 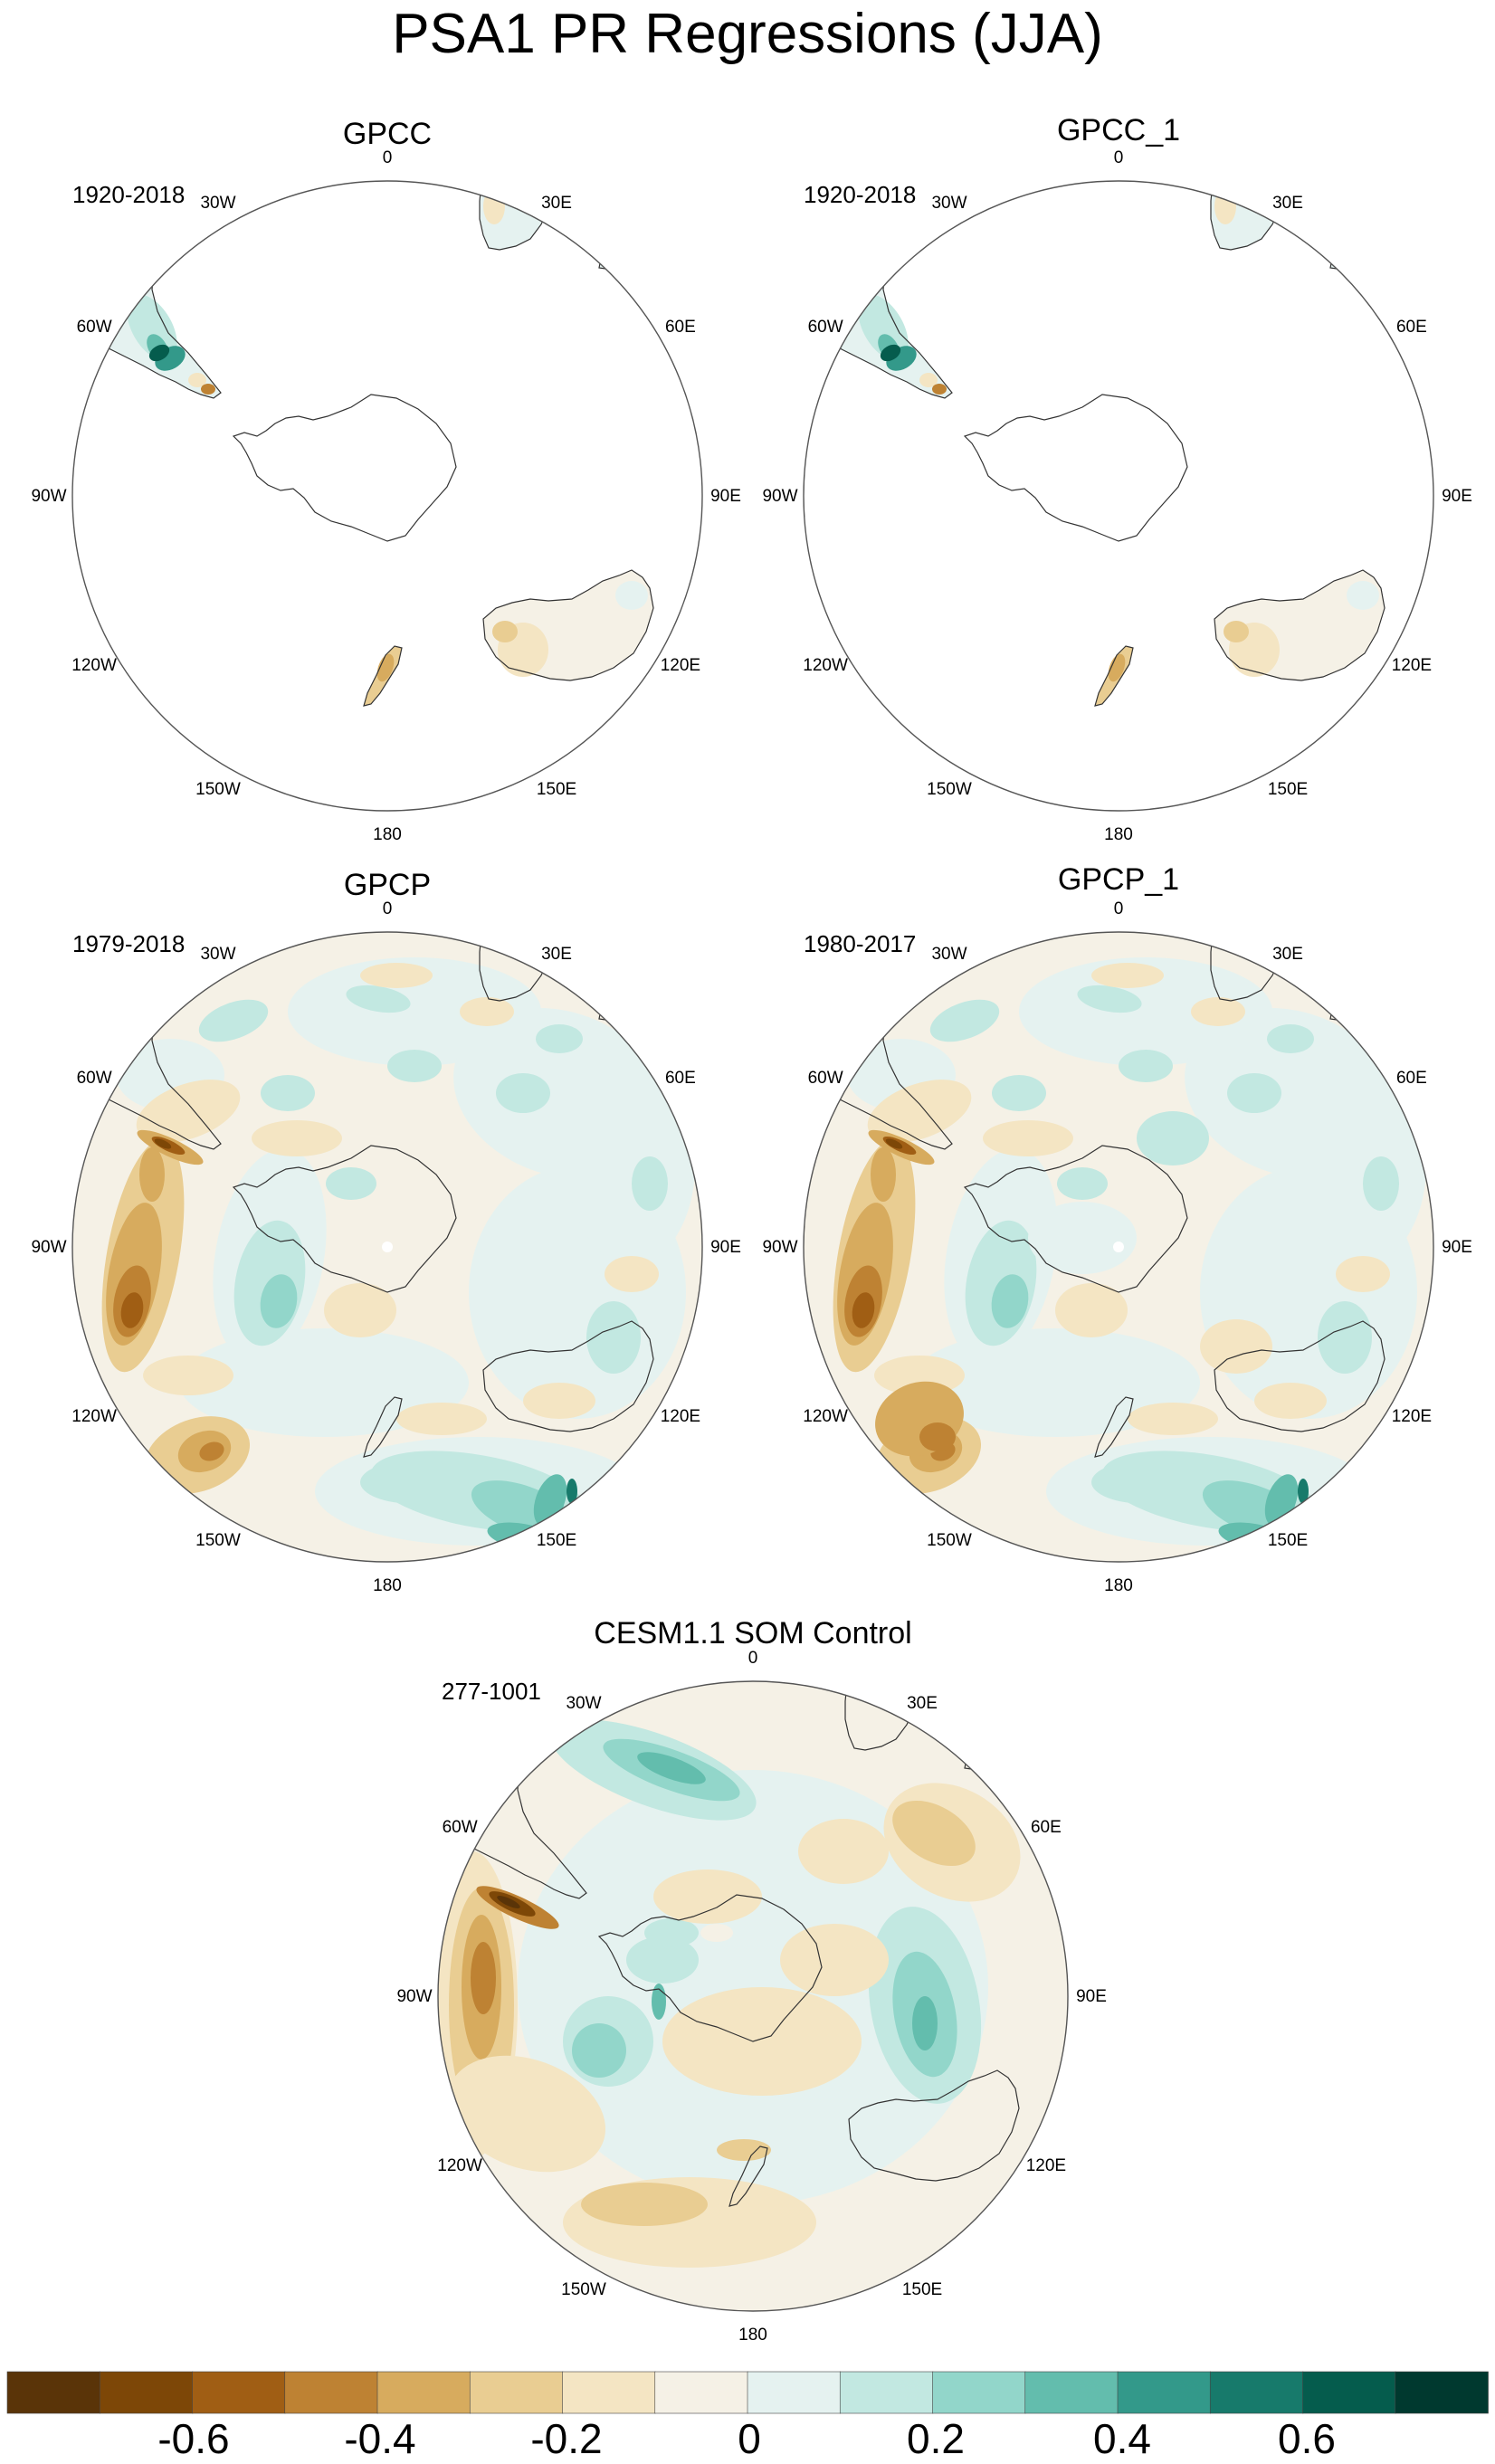 What do you see at coordinates (753, 1633) in the screenshot?
I see `panel-title-cesm: CESM1.1 SOM Control` at bounding box center [753, 1633].